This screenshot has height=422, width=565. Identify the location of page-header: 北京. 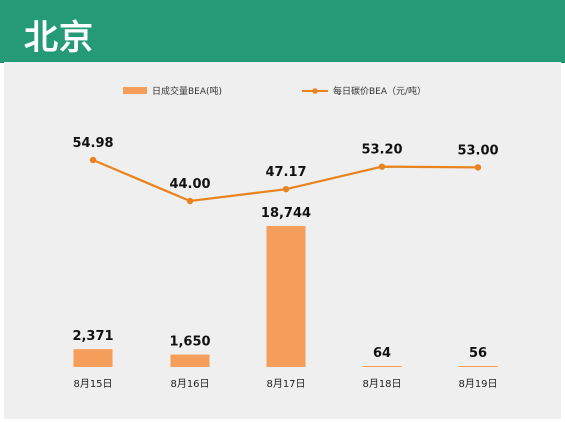
(282, 31).